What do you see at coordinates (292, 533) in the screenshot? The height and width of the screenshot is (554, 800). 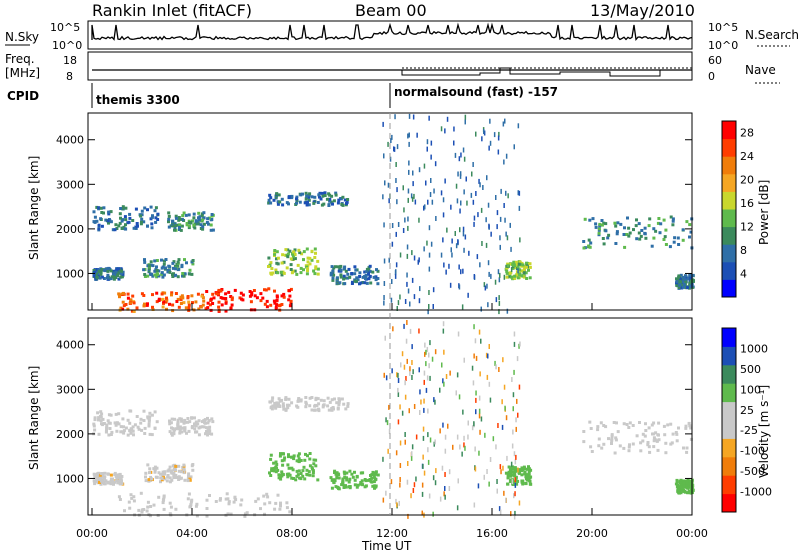 I see `x-tick-label: 08:00` at bounding box center [292, 533].